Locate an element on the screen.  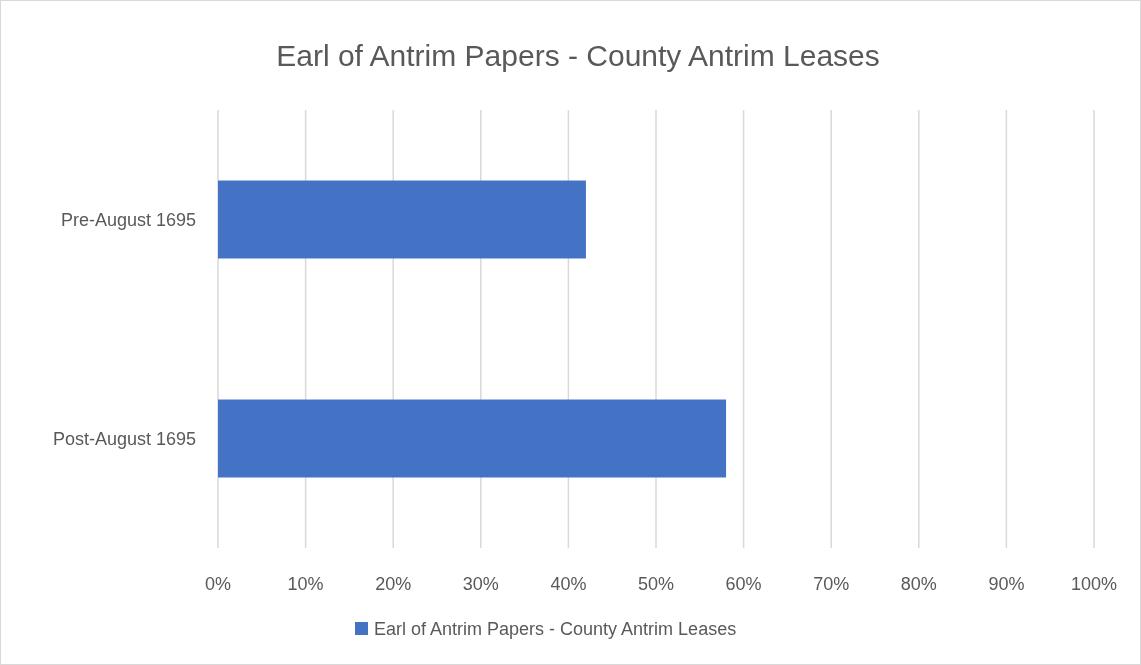
x-tick-label: 30% is located at coordinates (480, 584).